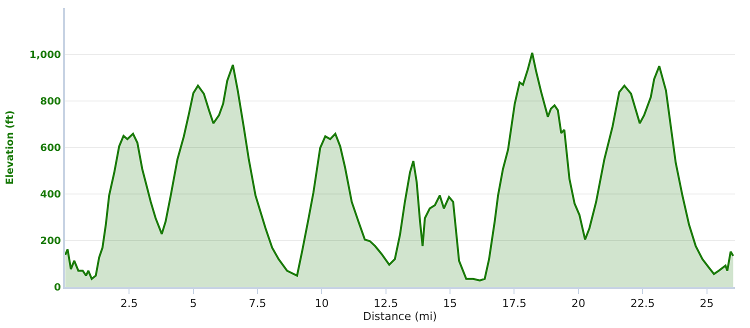 This screenshot has width=750, height=328. What do you see at coordinates (51, 195) in the screenshot?
I see `y-tick-label: 400` at bounding box center [51, 195].